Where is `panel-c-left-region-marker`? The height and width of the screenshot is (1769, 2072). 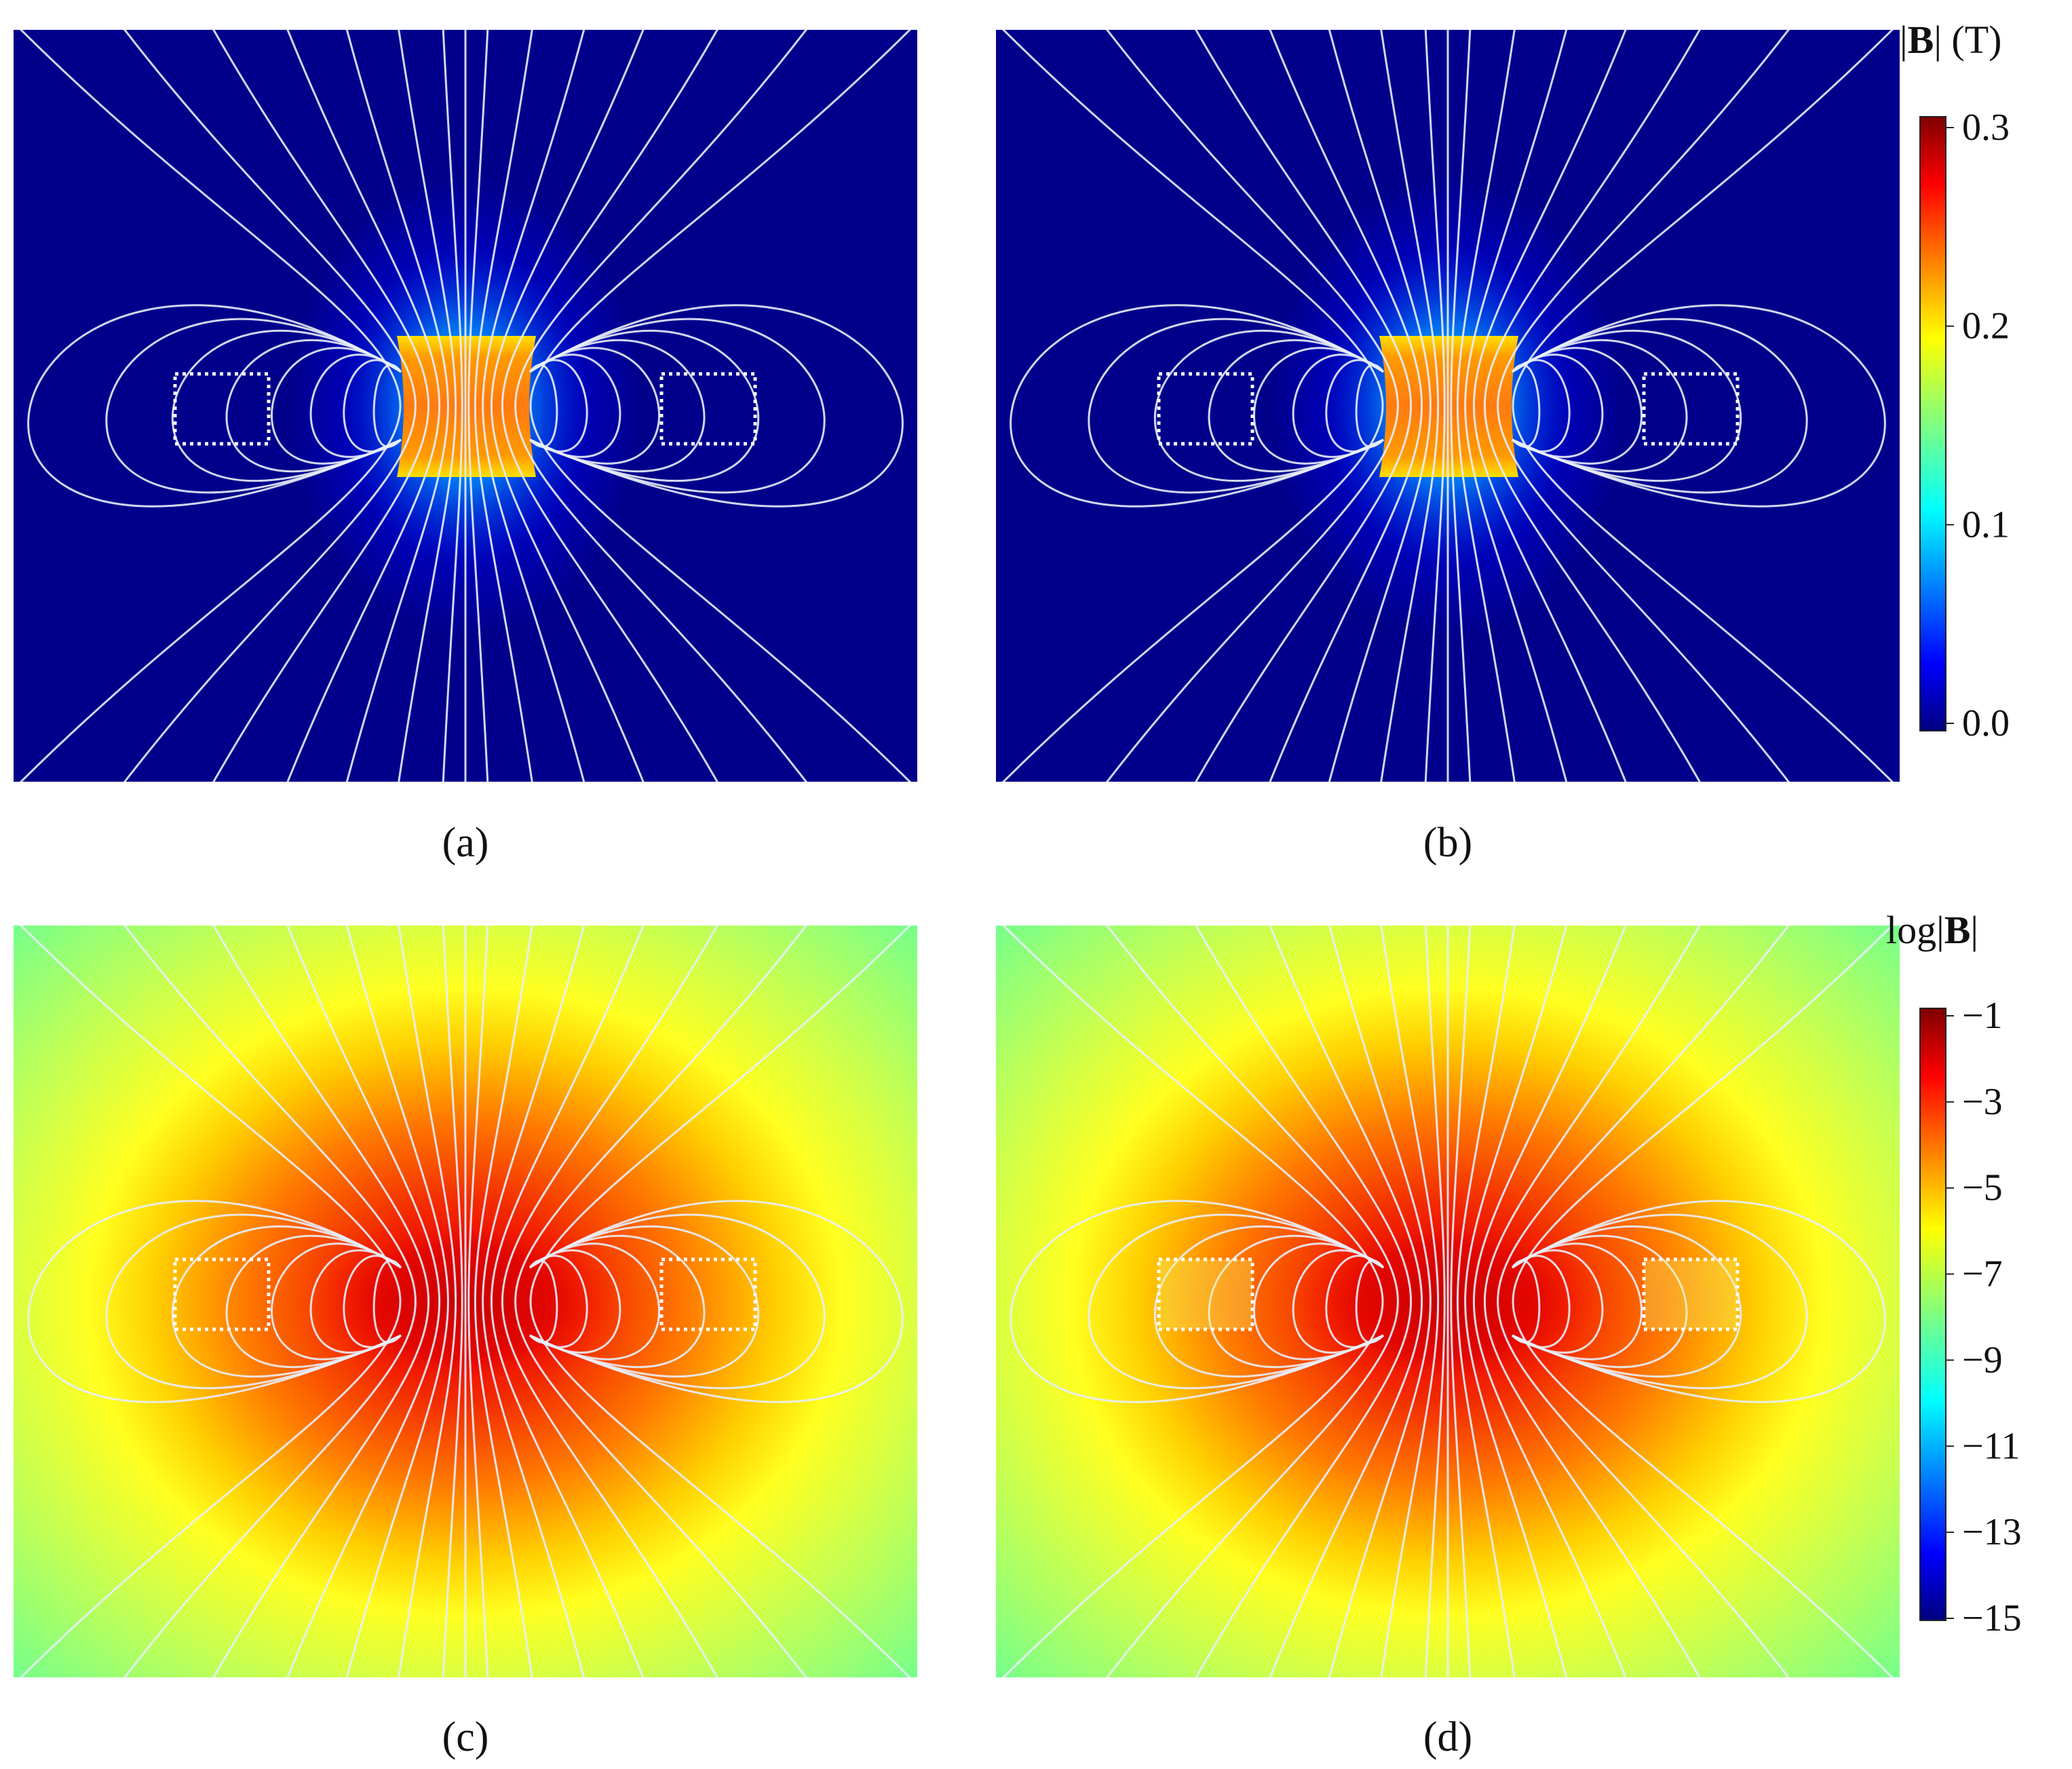
panel-c-left-region-marker is located at coordinates (222, 1294).